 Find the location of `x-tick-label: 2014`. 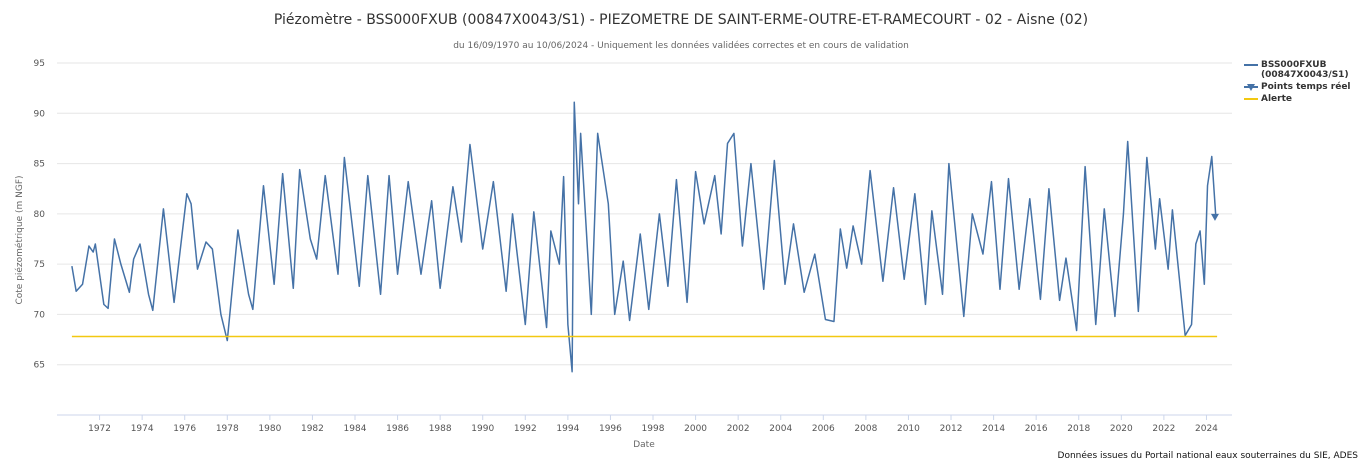

x-tick-label: 2014 is located at coordinates (993, 429).